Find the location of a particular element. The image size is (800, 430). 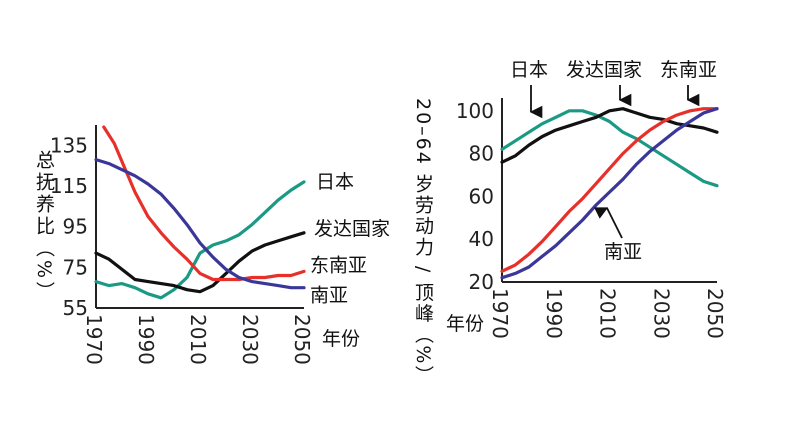

left-y-tick-label: 75 is located at coordinates (75, 267).